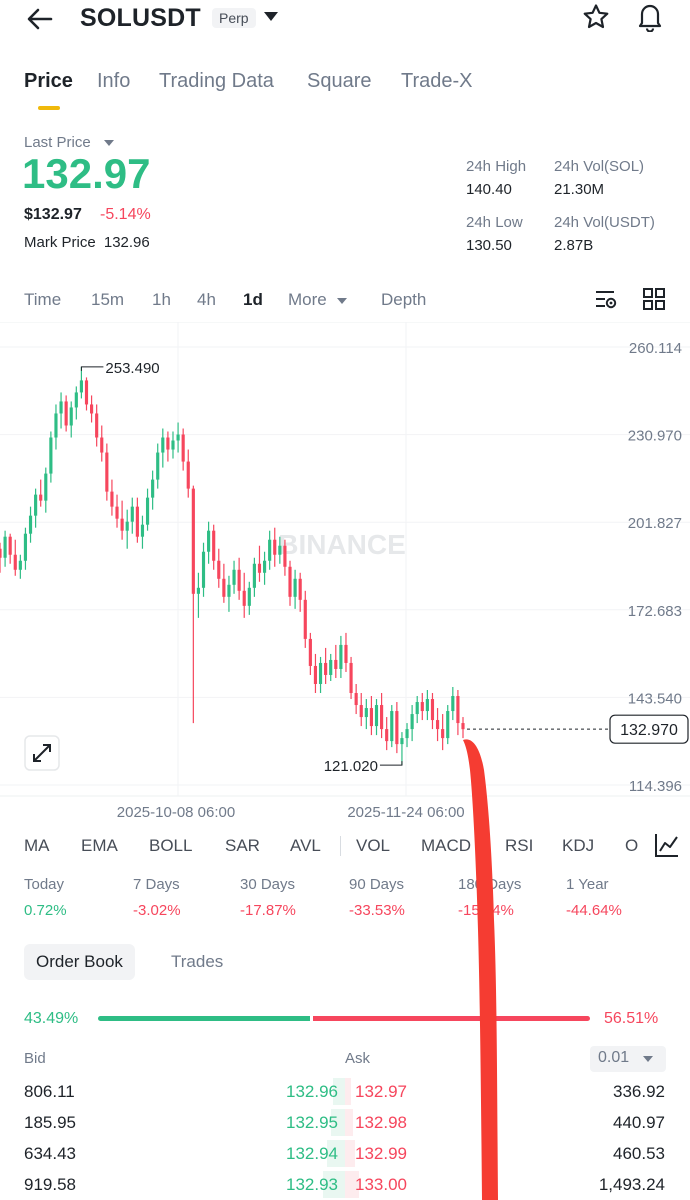  Describe the element at coordinates (216, 81) in the screenshot. I see `tab-trading-data: Trading Data` at that location.